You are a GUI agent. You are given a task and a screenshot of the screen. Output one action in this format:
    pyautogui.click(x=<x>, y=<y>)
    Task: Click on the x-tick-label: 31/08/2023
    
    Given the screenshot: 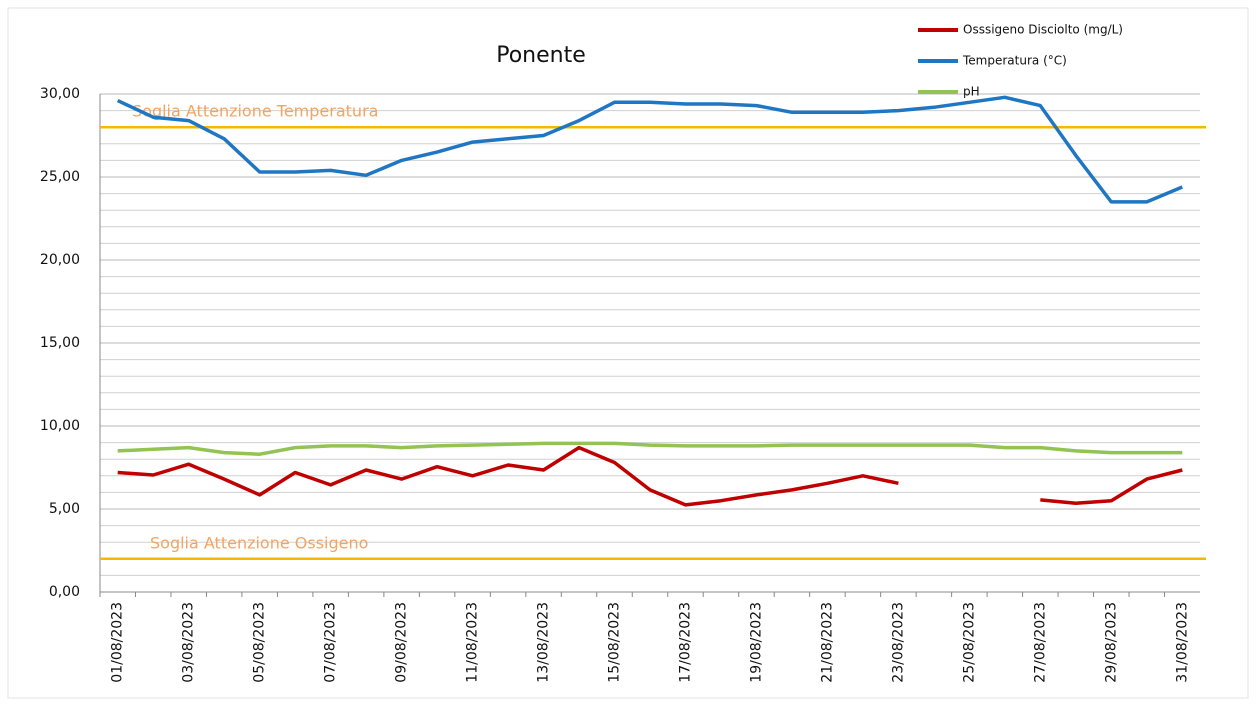 What is the action you would take?
    pyautogui.click(x=1182, y=642)
    